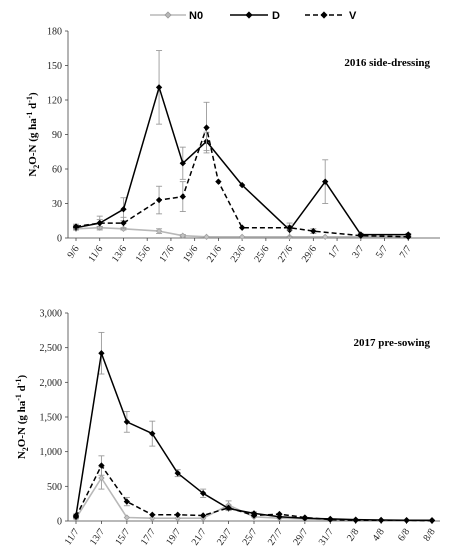 The width and height of the screenshot is (449, 550). Describe the element at coordinates (57, 135) in the screenshot. I see `y-tick-label: 90` at that location.